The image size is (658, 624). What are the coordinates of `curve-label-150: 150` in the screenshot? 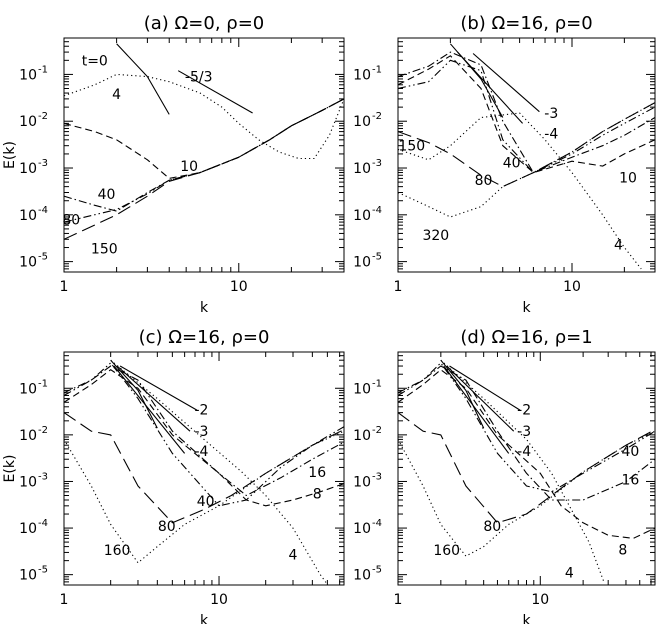 It's located at (104, 250).